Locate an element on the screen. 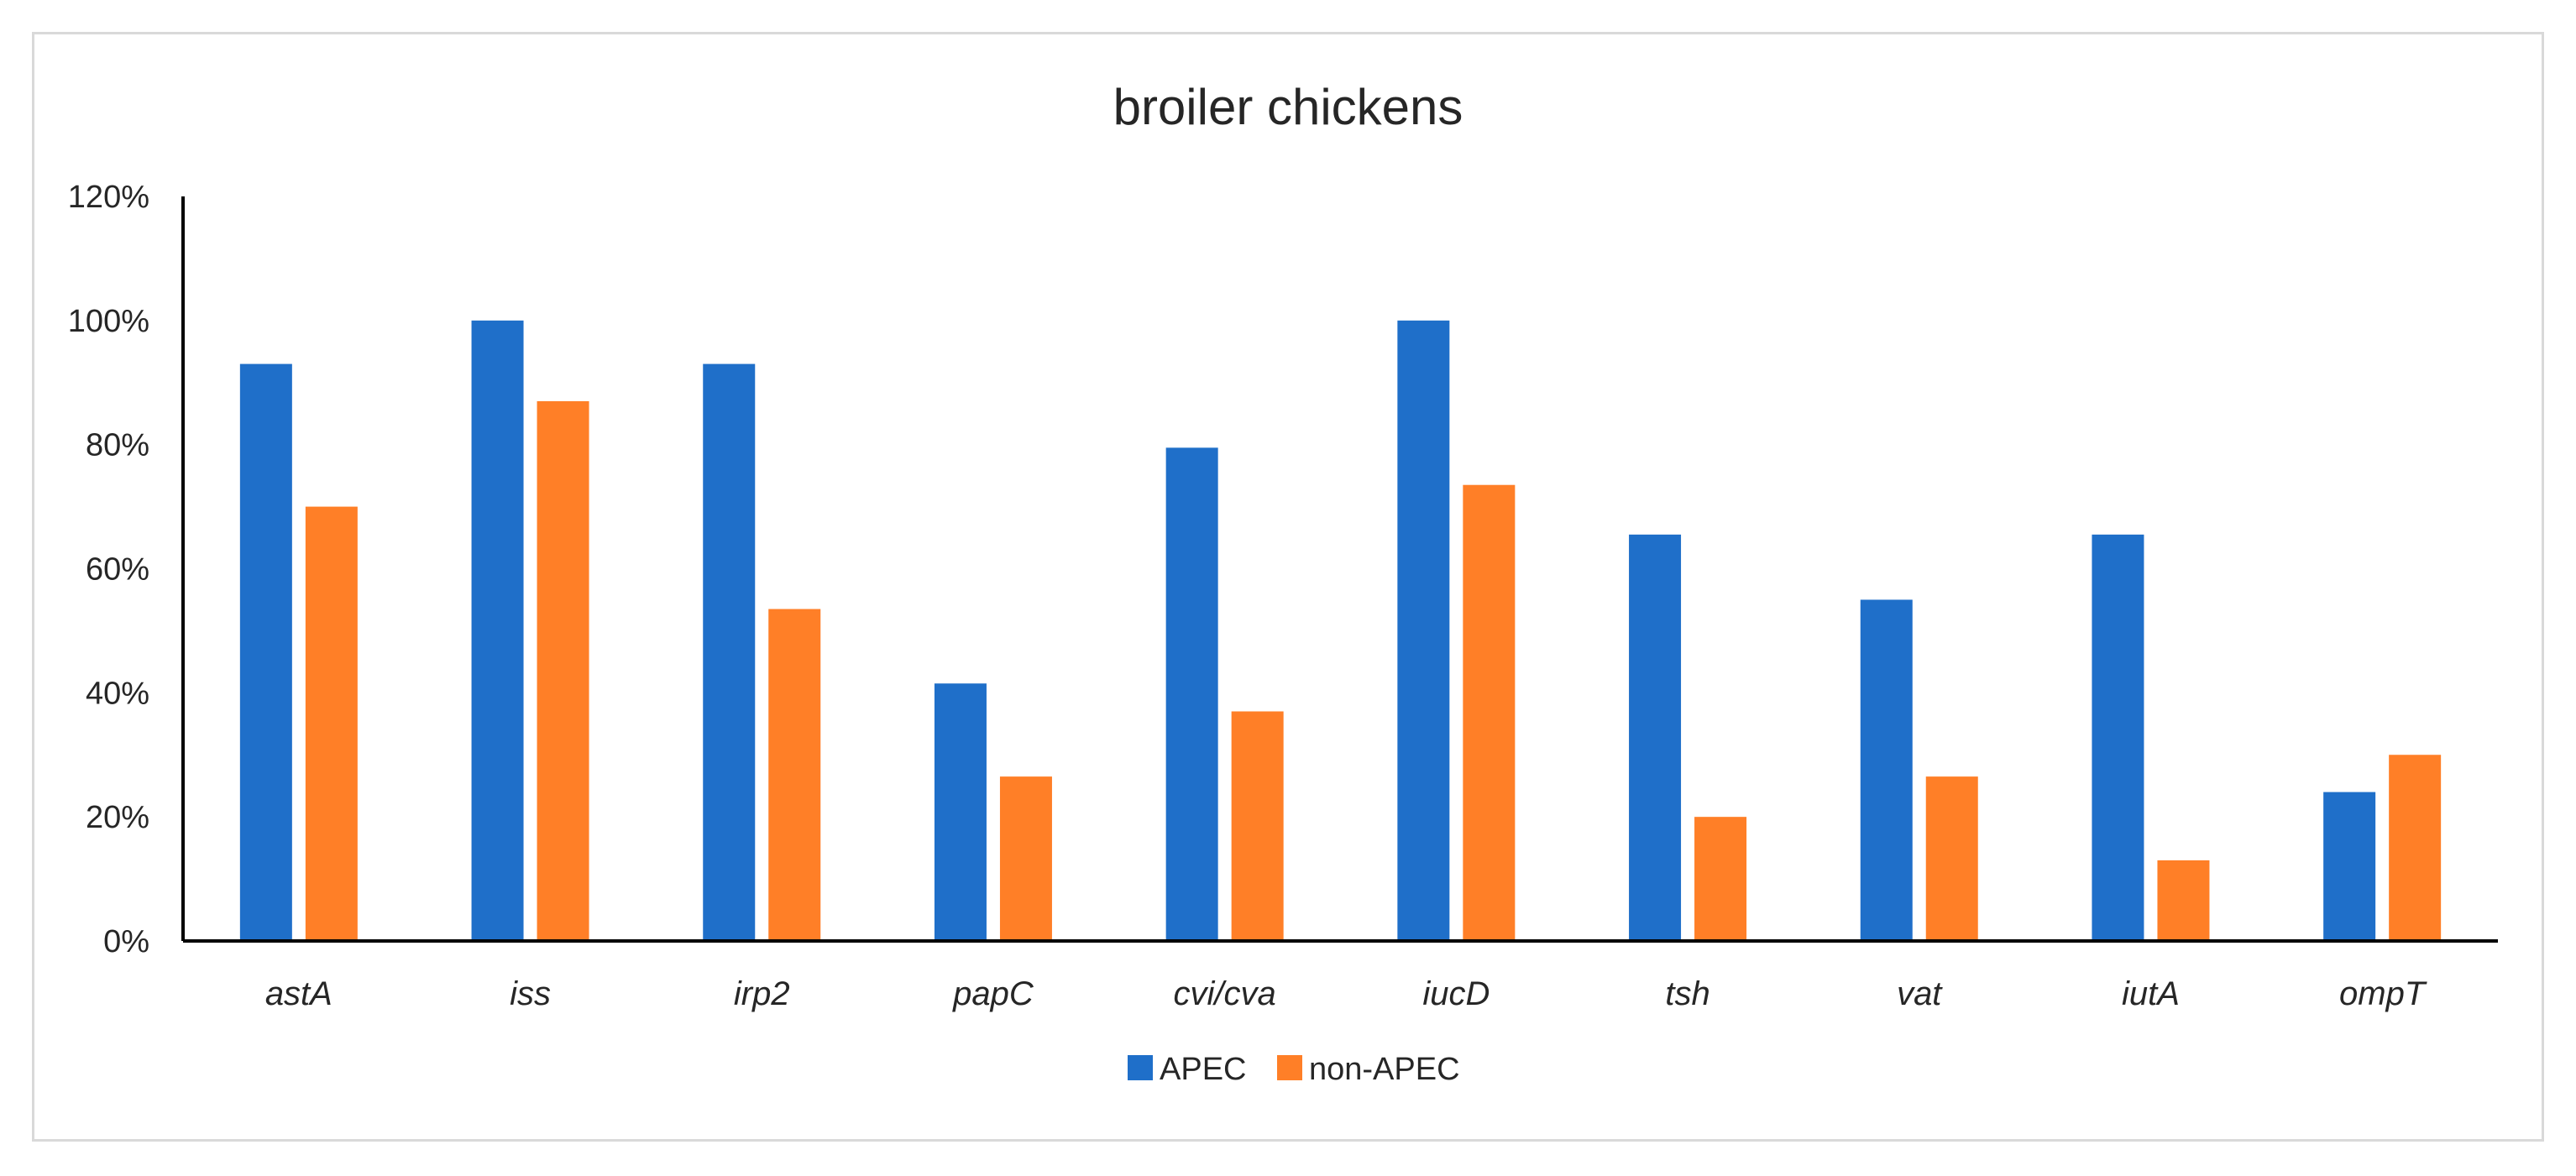 This screenshot has width=2576, height=1176. bar-non-apec-ompT is located at coordinates (2416, 848).